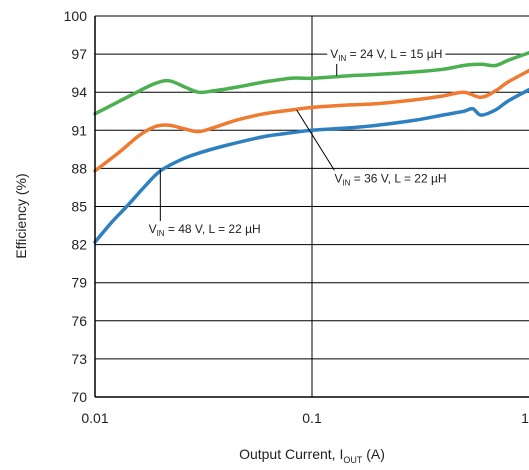  I want to click on y-tick-label: 97, so click(79, 54).